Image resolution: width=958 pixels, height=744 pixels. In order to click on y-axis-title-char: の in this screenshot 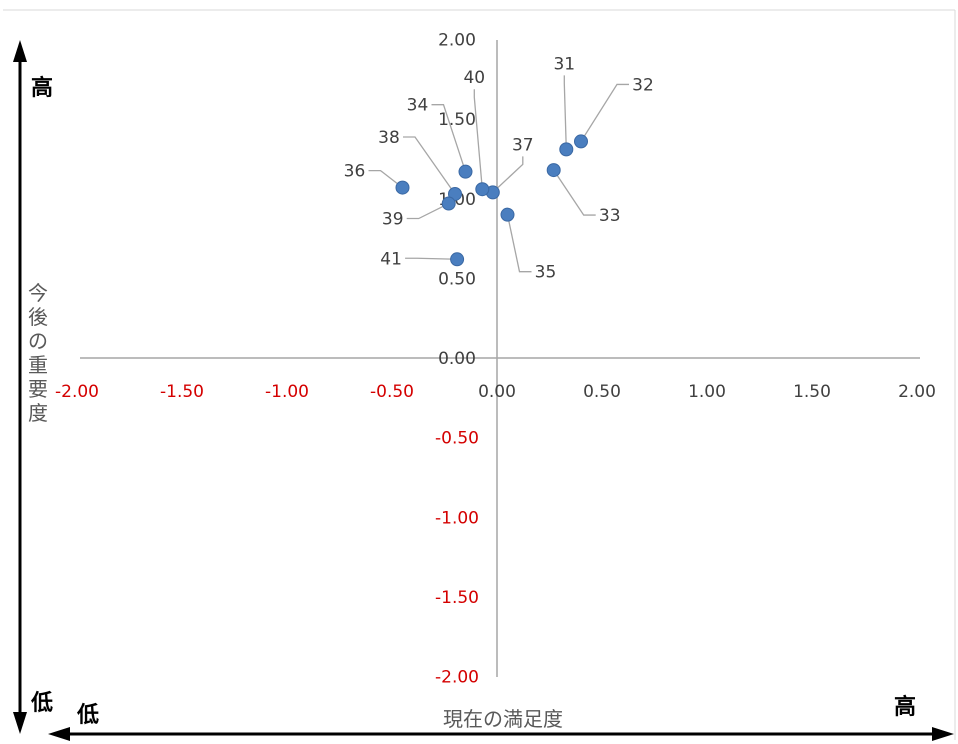, I will do `click(38, 341)`.